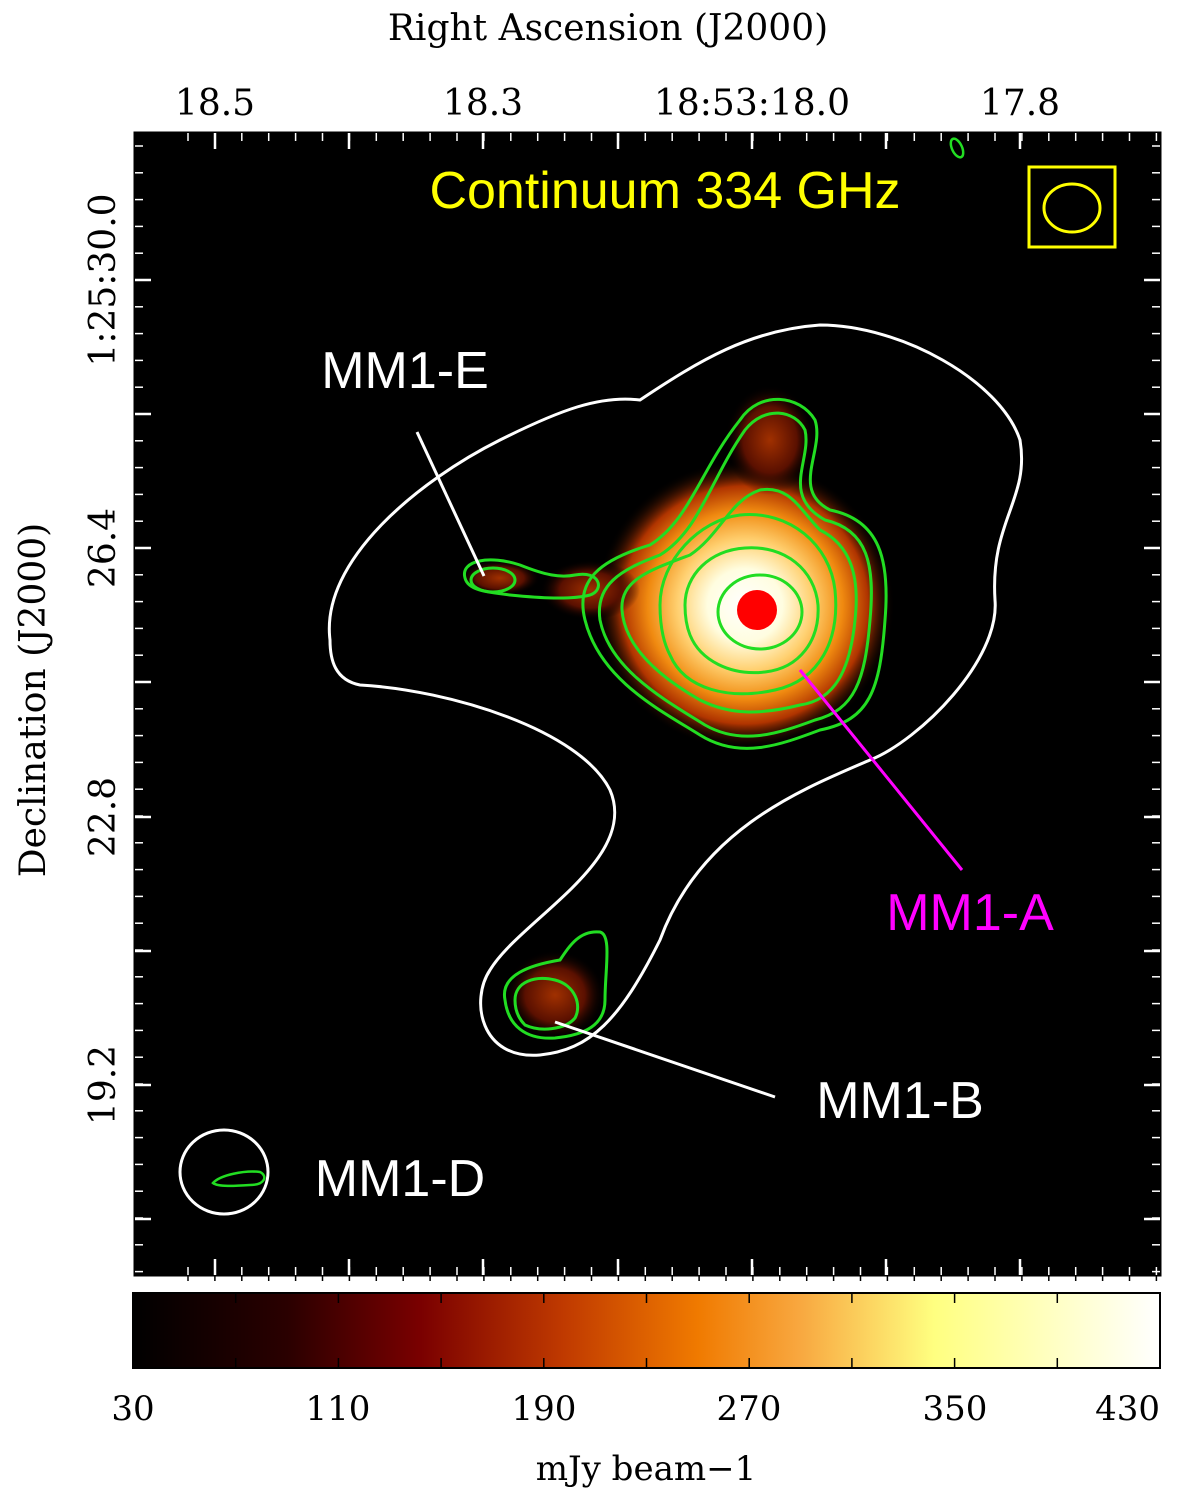 The image size is (1200, 1504). I want to click on ra-tick-label: 18.3, so click(483, 103).